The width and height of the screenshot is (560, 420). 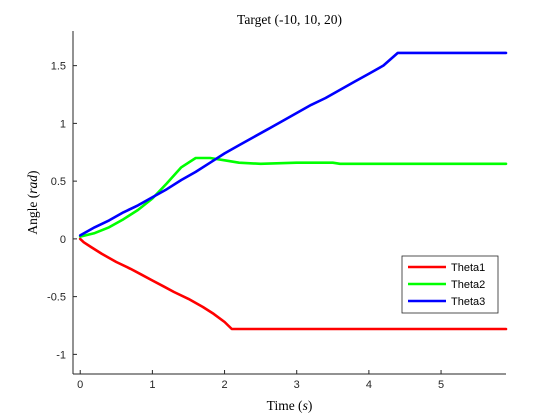 What do you see at coordinates (289, 19) in the screenshot?
I see `chart-title: Target (-10, 10, 20)` at bounding box center [289, 19].